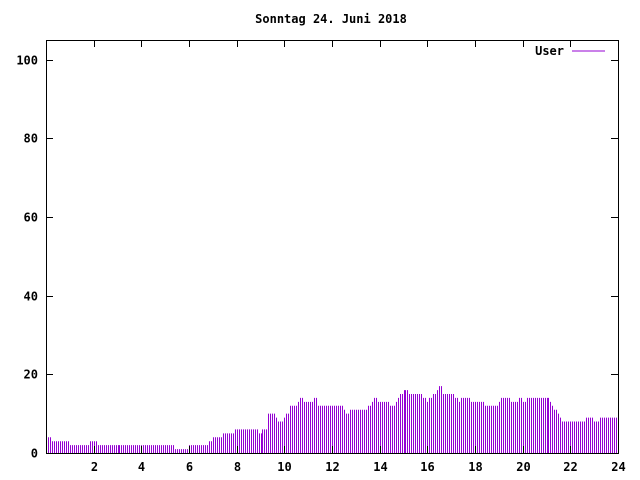 This screenshot has width=640, height=480. What do you see at coordinates (549, 51) in the screenshot?
I see `legend-label-user: User` at bounding box center [549, 51].